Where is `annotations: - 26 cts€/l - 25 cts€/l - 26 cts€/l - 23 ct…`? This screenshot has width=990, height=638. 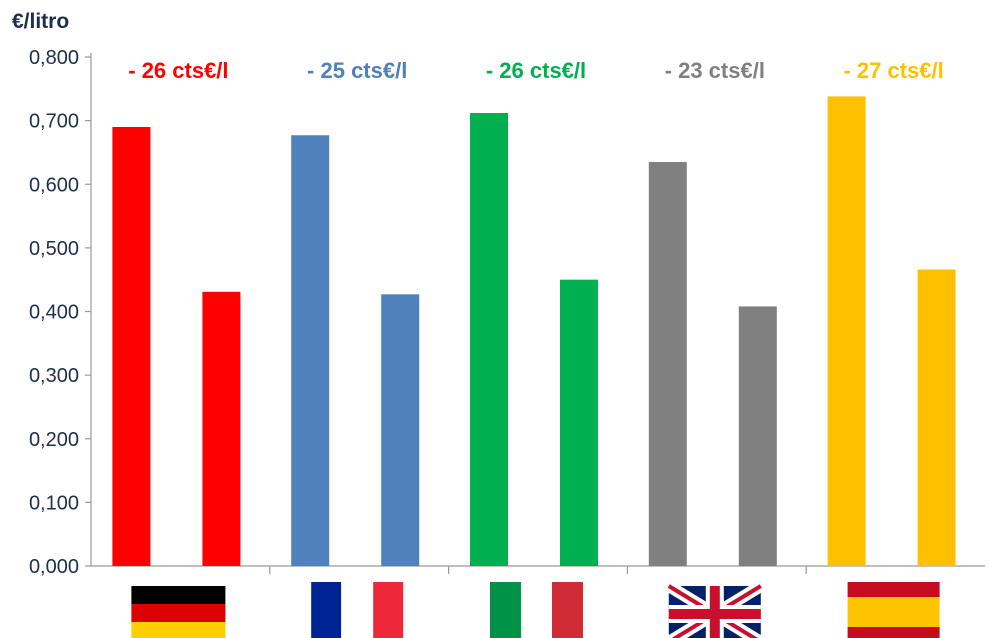
annotations: - 26 cts€/l - 25 cts€/l - 26 cts€/l - 23 ct… is located at coordinates (535, 70).